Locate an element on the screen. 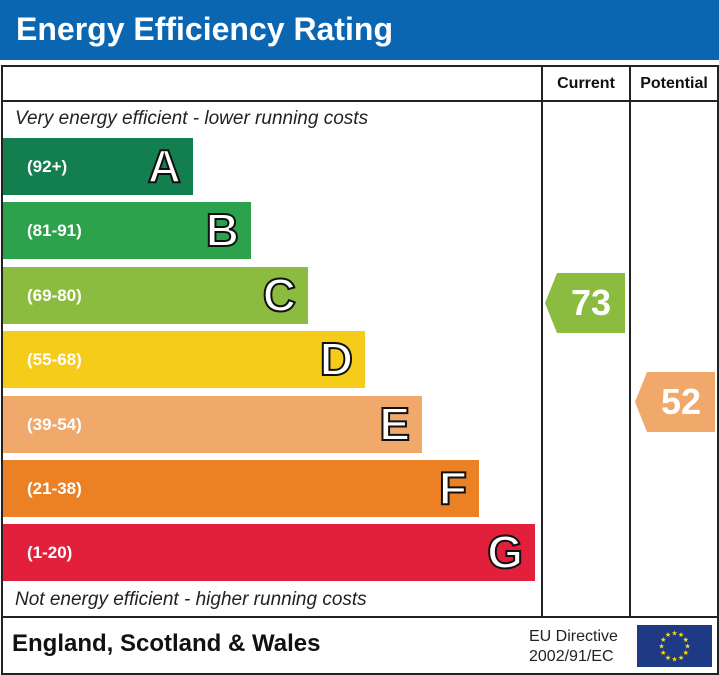 The height and width of the screenshot is (675, 719). band-letter: A is located at coordinates (164, 166).